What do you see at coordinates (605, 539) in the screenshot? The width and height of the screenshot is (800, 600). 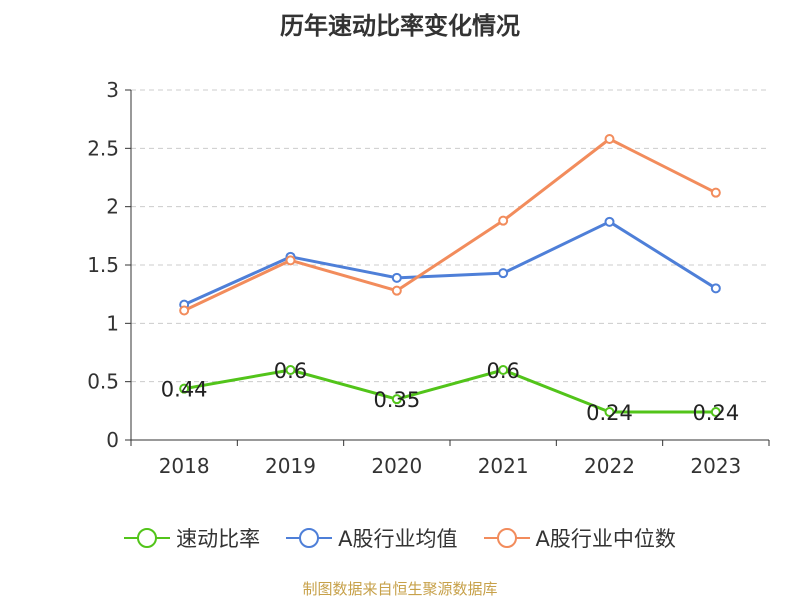 I see `legend-label: A股行业中位数` at bounding box center [605, 539].